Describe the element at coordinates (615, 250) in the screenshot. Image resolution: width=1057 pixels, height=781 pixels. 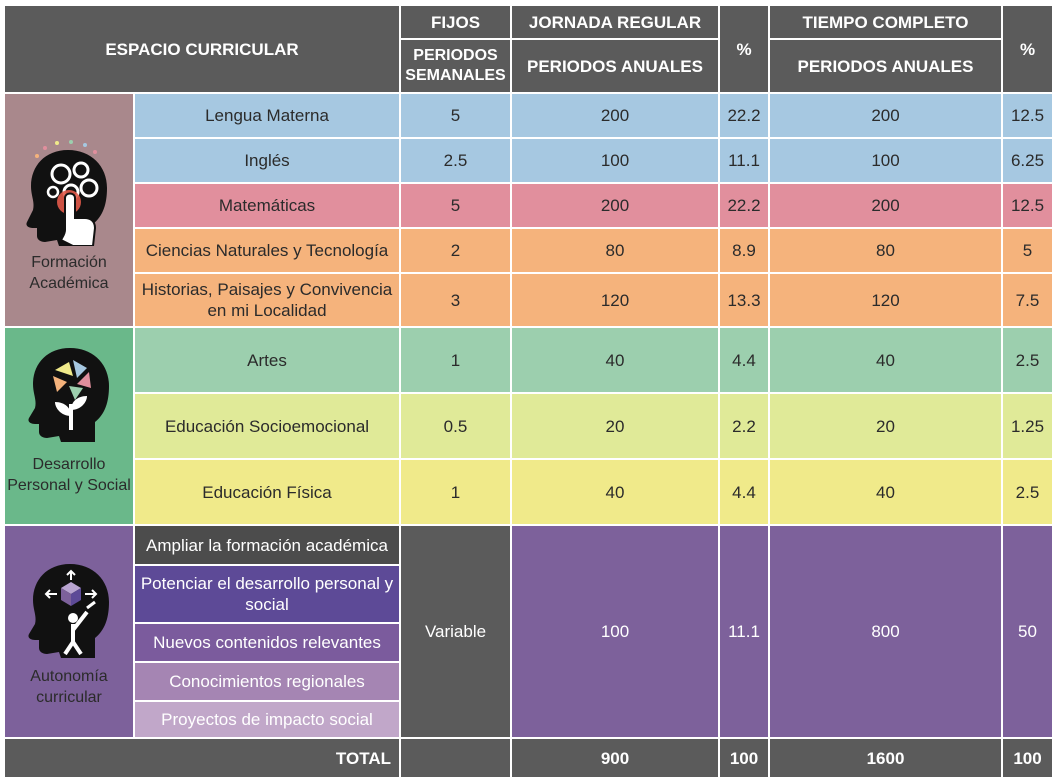
I see `table-row-jr: 80` at that location.